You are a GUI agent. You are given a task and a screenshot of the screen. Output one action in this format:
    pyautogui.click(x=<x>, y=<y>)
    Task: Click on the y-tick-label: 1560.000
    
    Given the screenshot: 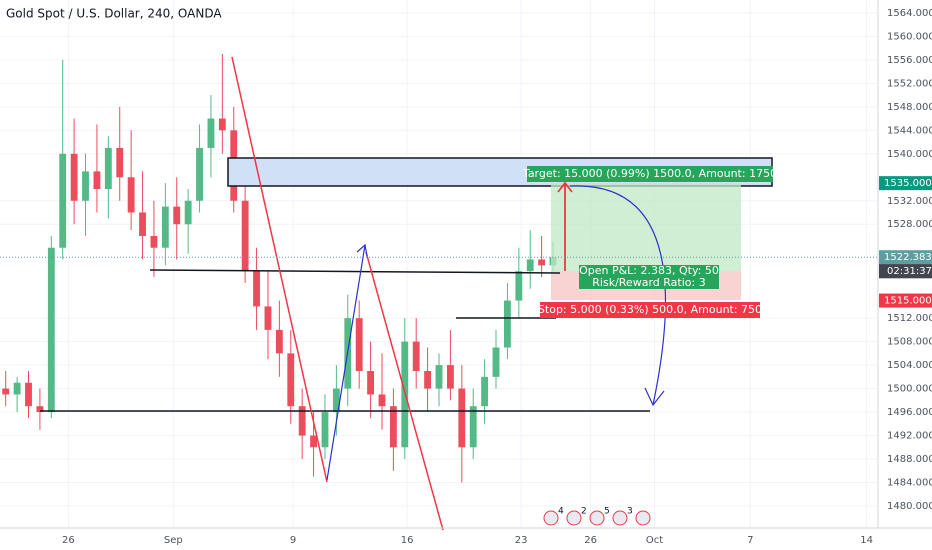 What is the action you would take?
    pyautogui.click(x=909, y=36)
    